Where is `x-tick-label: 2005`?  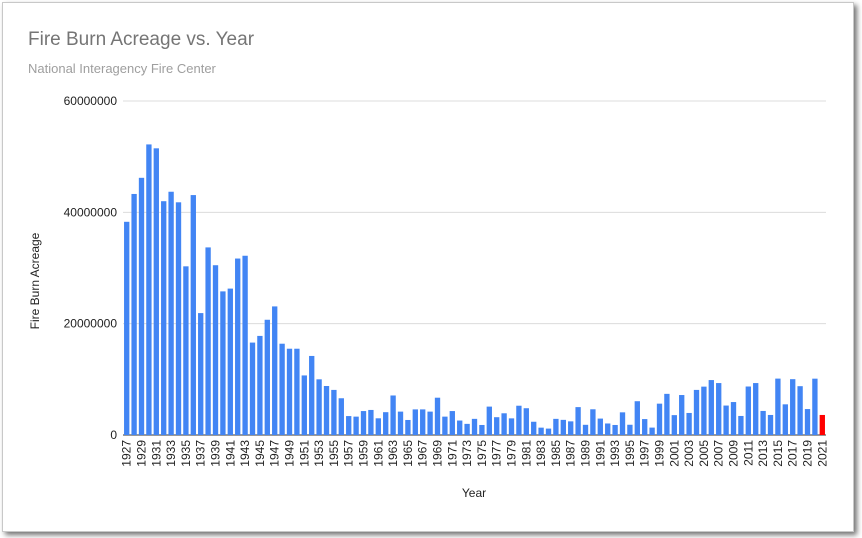
x-tick-label: 2005 is located at coordinates (704, 453).